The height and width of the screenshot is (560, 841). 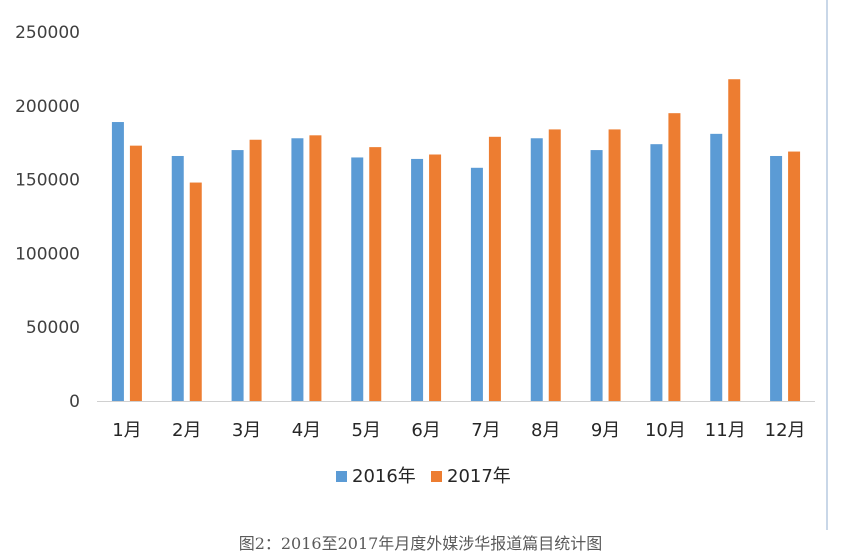 What do you see at coordinates (47, 107) in the screenshot?
I see `y-tick-label: 200000` at bounding box center [47, 107].